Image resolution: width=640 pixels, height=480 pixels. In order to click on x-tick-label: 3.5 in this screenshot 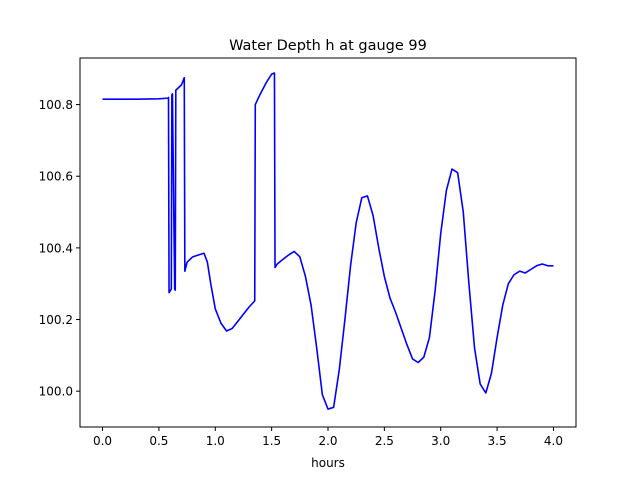, I will do `click(497, 441)`.